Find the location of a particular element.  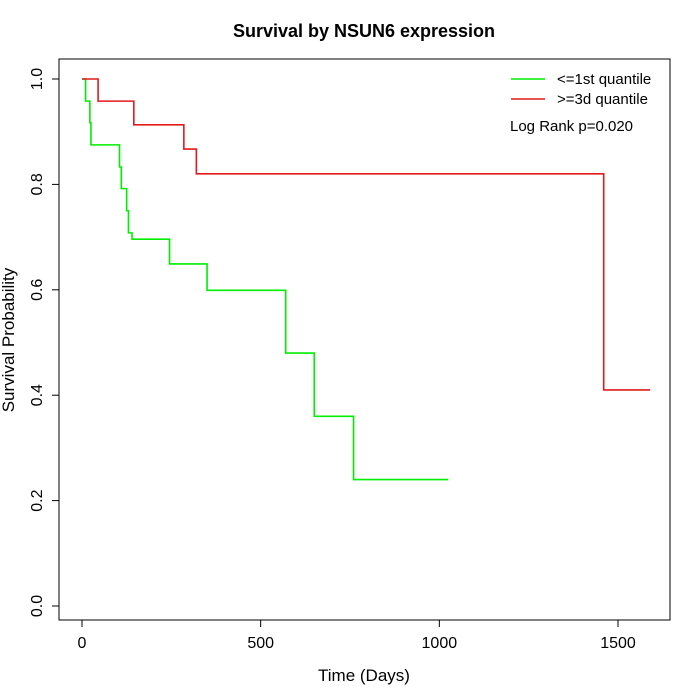

x-axis: 0 500 1000 1500 is located at coordinates (357, 635).